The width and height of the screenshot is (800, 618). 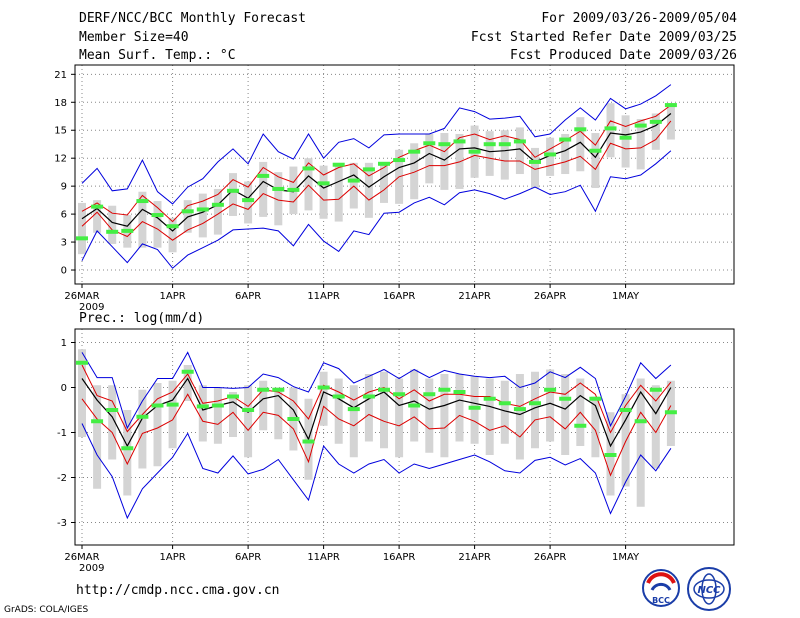 What do you see at coordinates (134, 37) in the screenshot?
I see `member-size-label: Member Size=40` at bounding box center [134, 37].